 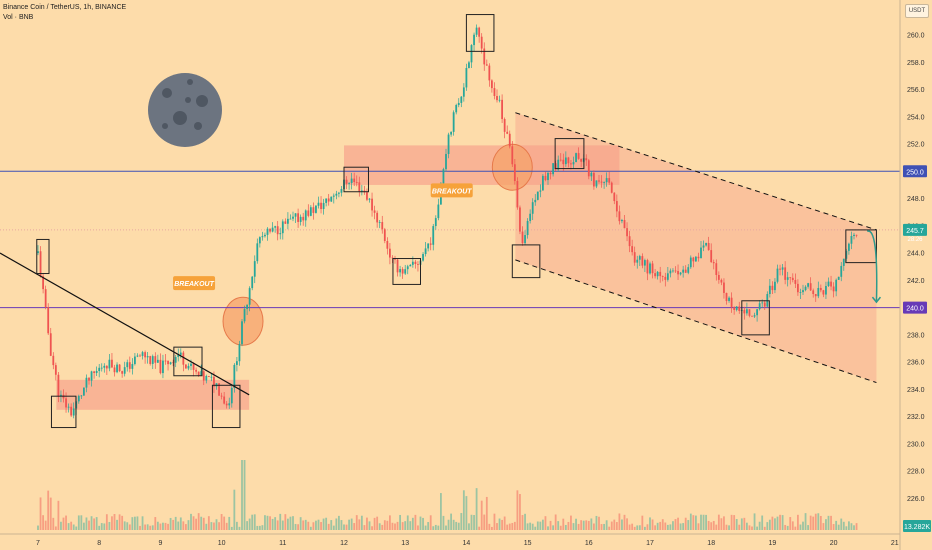 I want to click on price-badge-label: 240.0, so click(x=915, y=309).